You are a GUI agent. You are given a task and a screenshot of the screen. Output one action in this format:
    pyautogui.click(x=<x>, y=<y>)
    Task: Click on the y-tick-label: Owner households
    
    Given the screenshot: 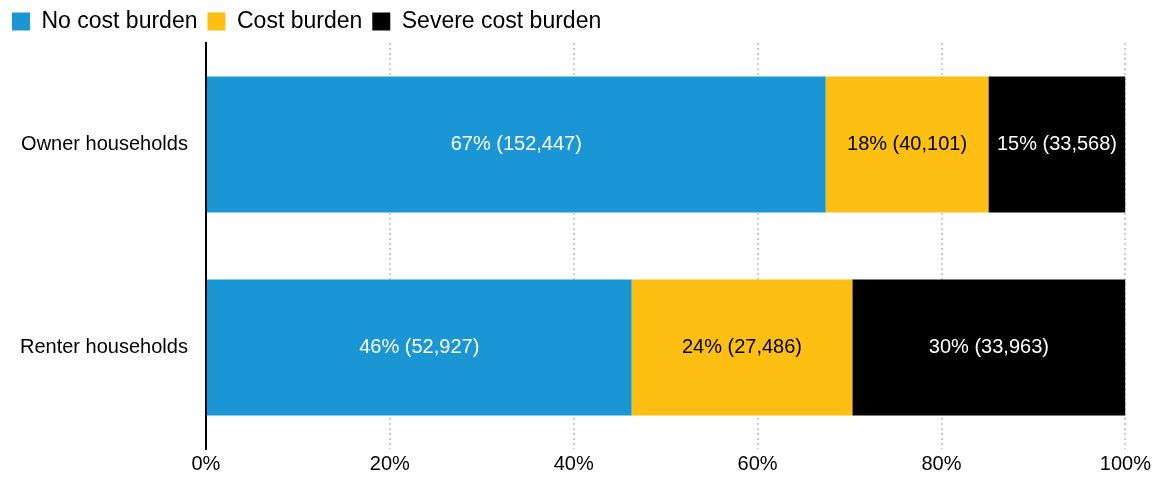 What is the action you would take?
    pyautogui.click(x=104, y=143)
    